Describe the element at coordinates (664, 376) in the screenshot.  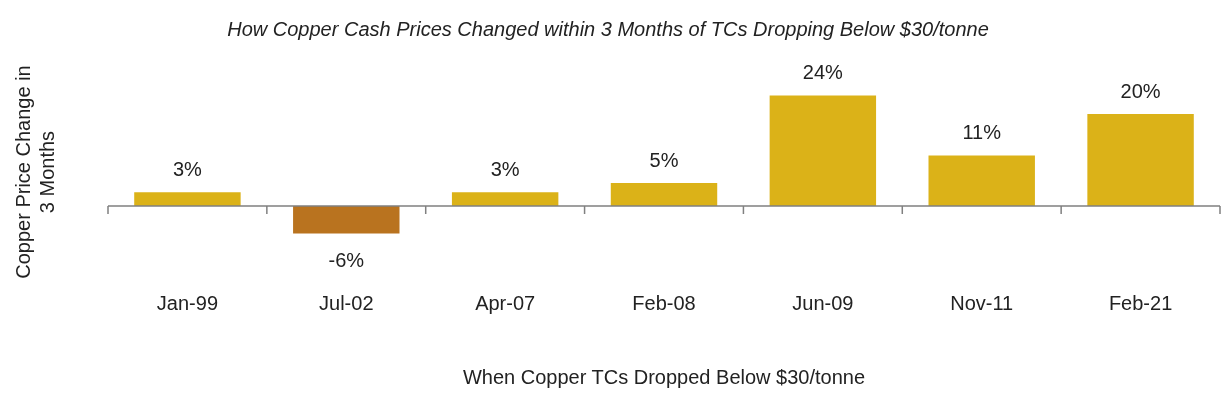
I see `x-axis-title: When Copper TCs Dropped Below $30/tonne` at that location.